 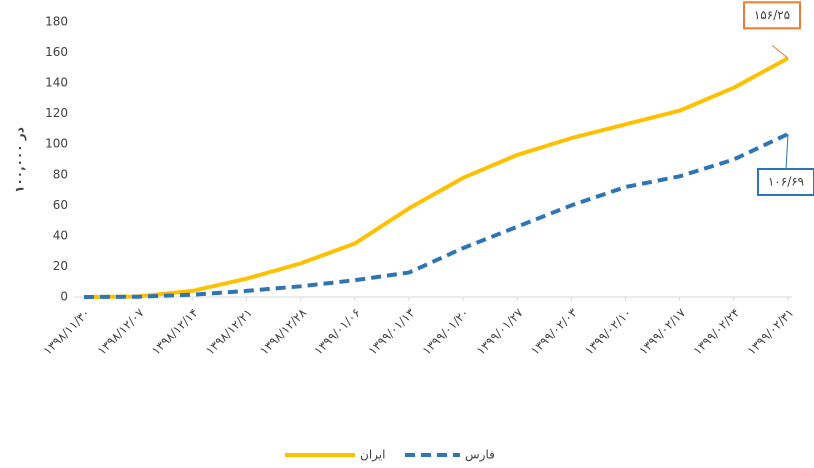 I want to click on x-tick-label: ۱۳۹۸/۱۲/۲۸, so click(x=283, y=331).